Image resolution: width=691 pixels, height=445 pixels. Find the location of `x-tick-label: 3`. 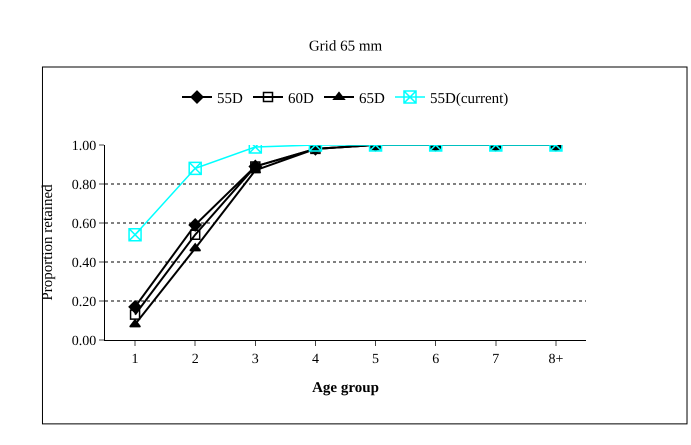

x-tick-label: 3 is located at coordinates (255, 359).